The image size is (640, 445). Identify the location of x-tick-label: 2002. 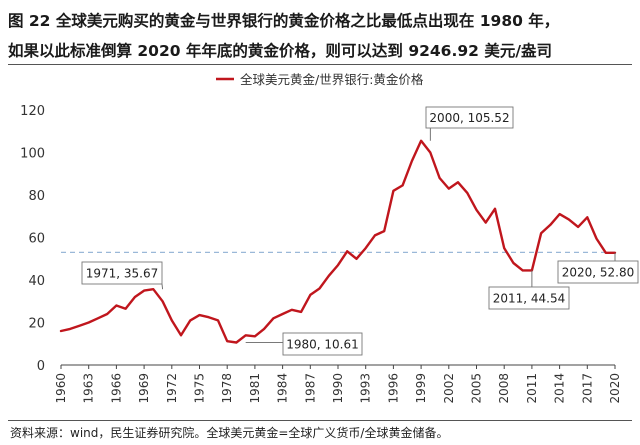
(449, 388).